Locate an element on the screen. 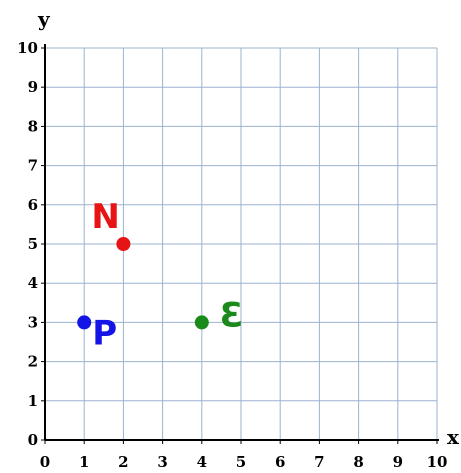 The image size is (461, 473). point-e is located at coordinates (201, 322).